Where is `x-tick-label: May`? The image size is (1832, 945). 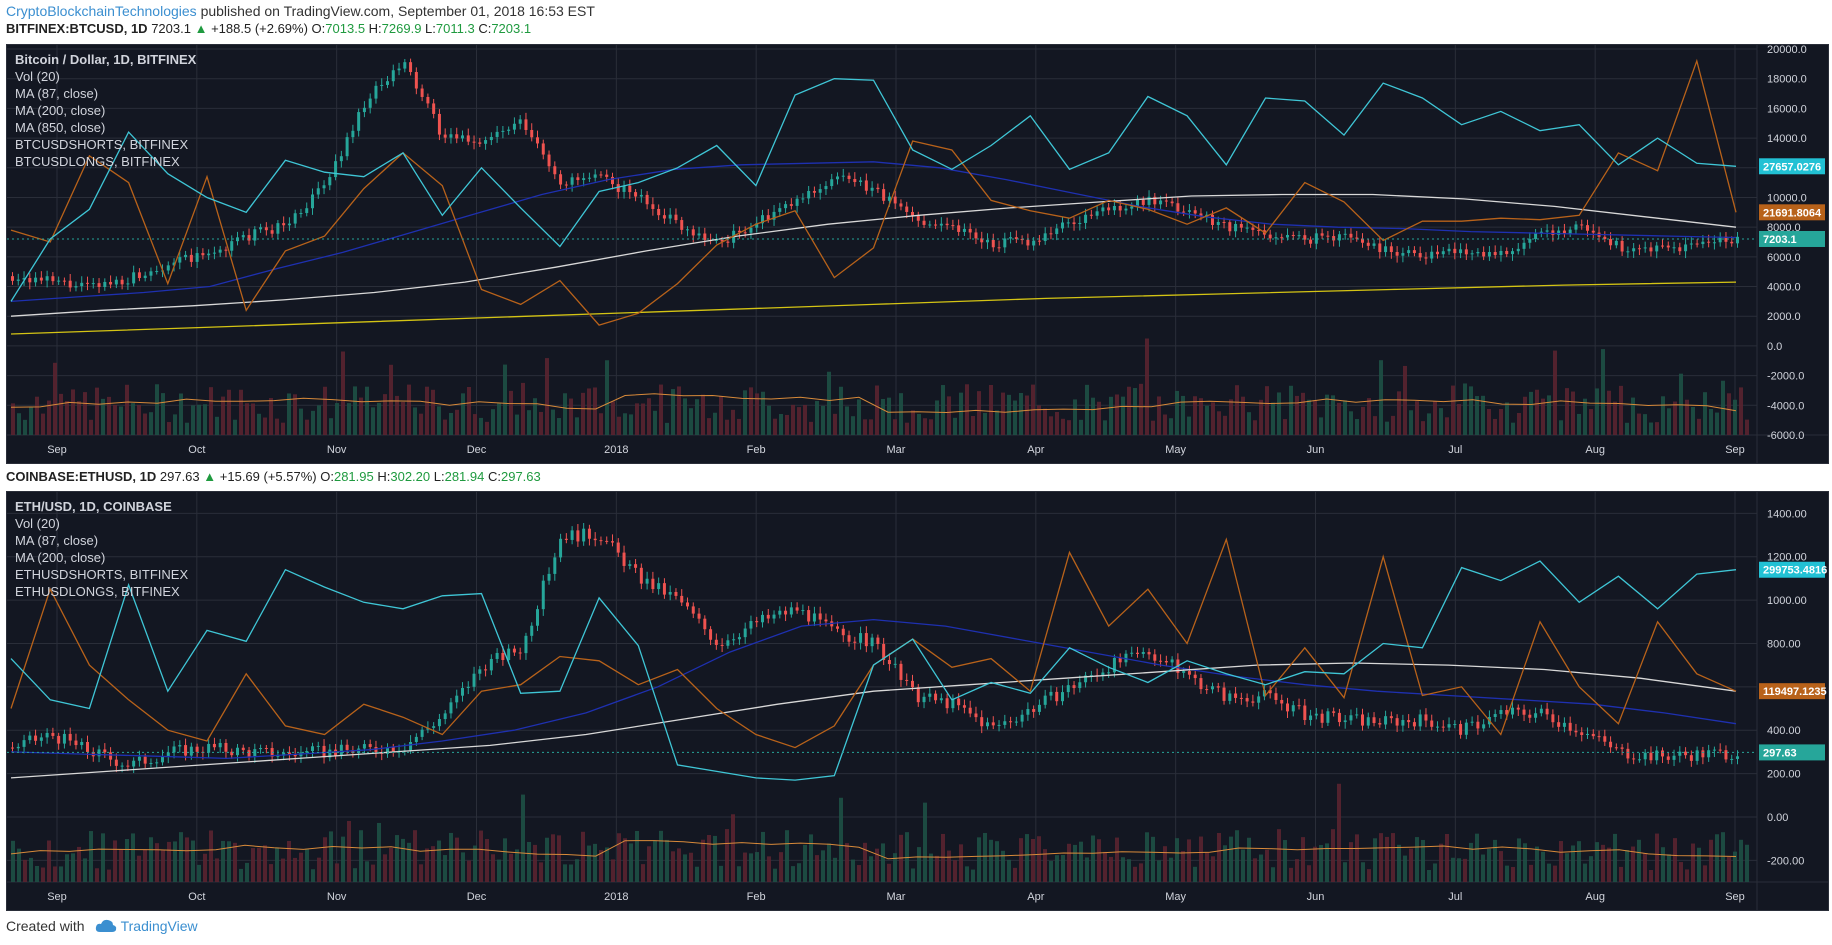
x-tick-label: May is located at coordinates (1175, 450).